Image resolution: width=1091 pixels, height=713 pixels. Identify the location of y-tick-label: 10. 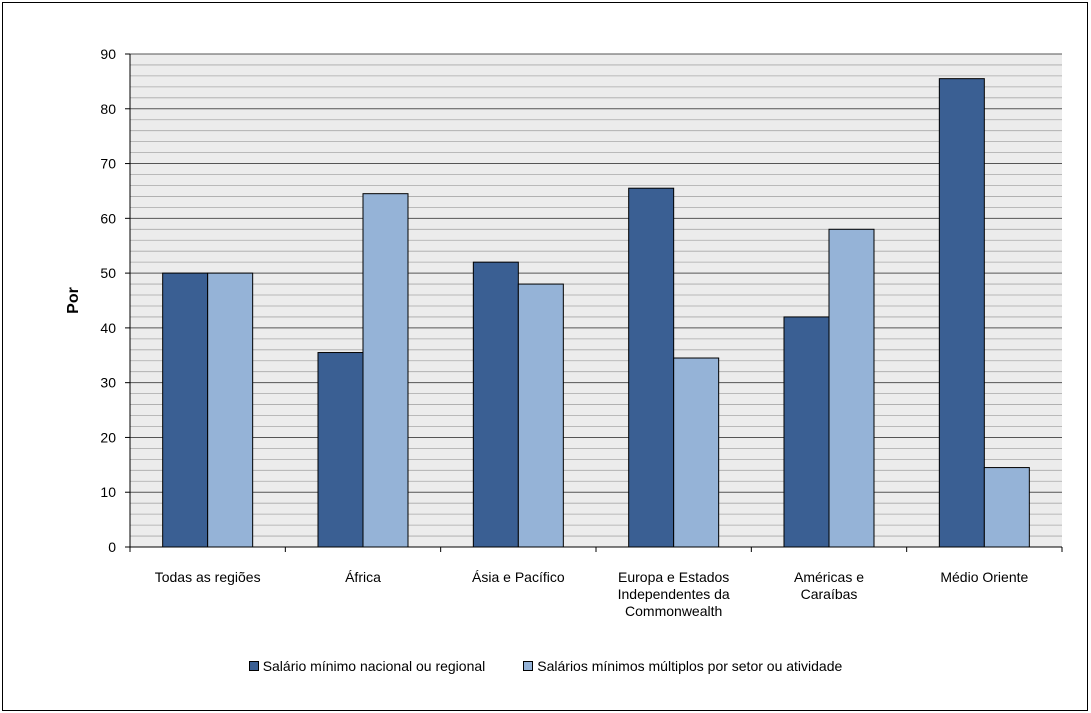
(108, 492).